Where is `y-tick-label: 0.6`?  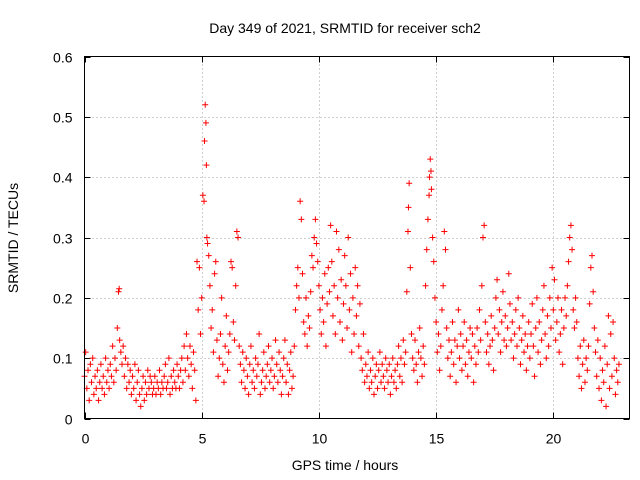
y-tick-label: 0.6 is located at coordinates (63, 58).